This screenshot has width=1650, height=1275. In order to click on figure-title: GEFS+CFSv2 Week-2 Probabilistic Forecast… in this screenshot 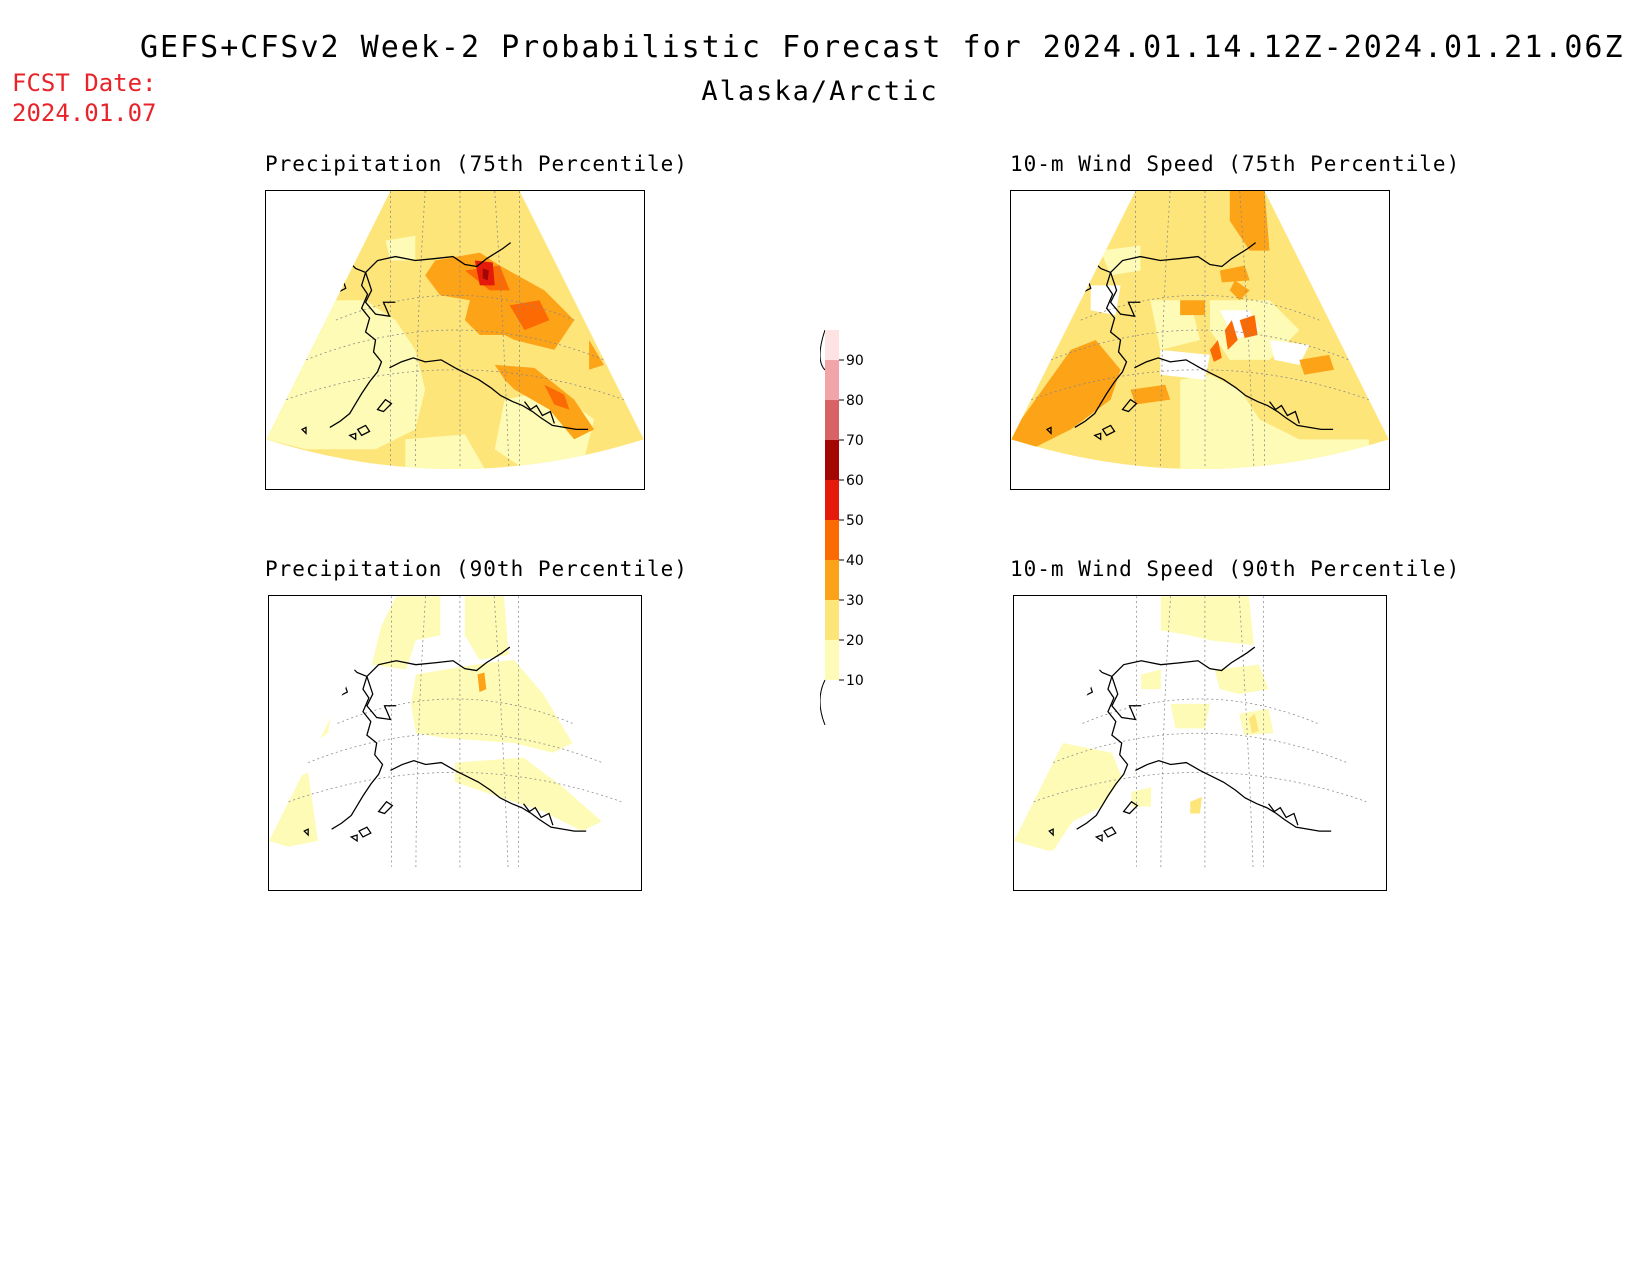, I will do `click(882, 47)`.